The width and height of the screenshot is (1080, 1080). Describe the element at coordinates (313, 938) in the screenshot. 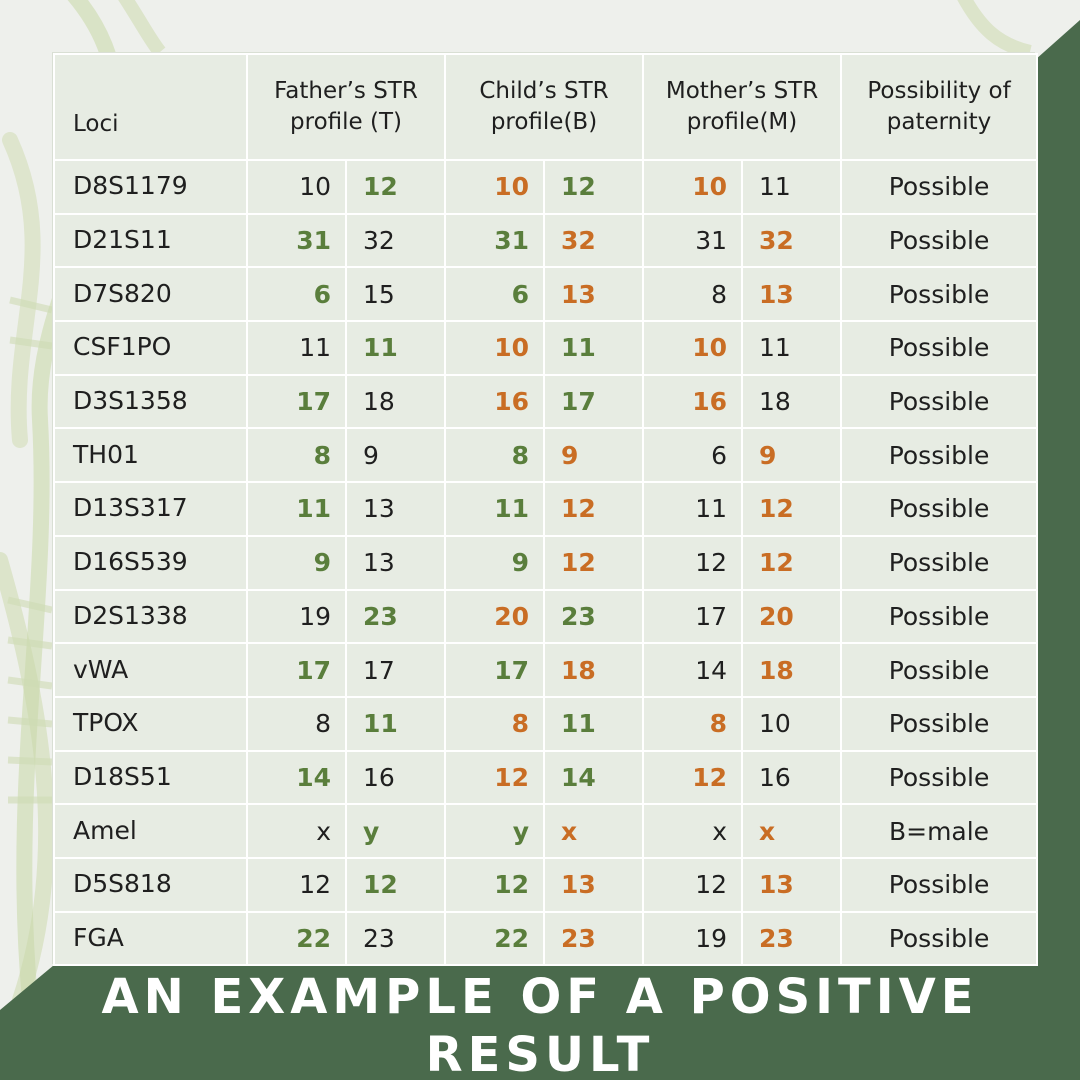

I see `father-allele-1: 22` at that location.